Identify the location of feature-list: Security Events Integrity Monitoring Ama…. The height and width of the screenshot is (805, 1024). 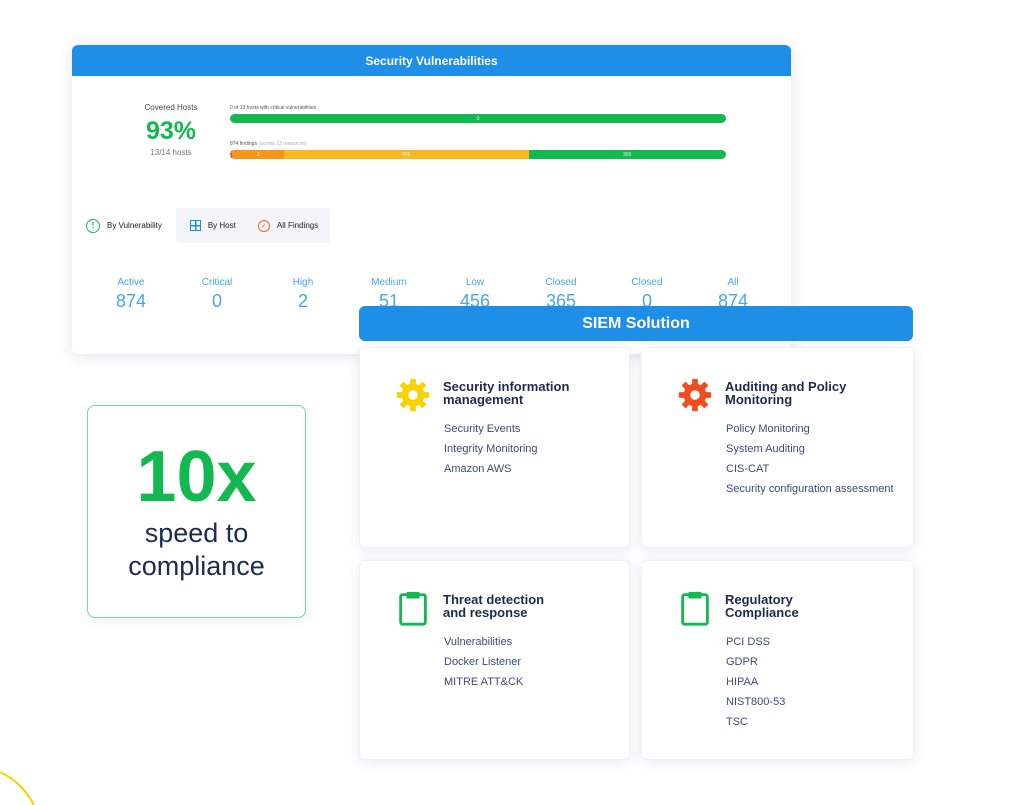
(534, 453).